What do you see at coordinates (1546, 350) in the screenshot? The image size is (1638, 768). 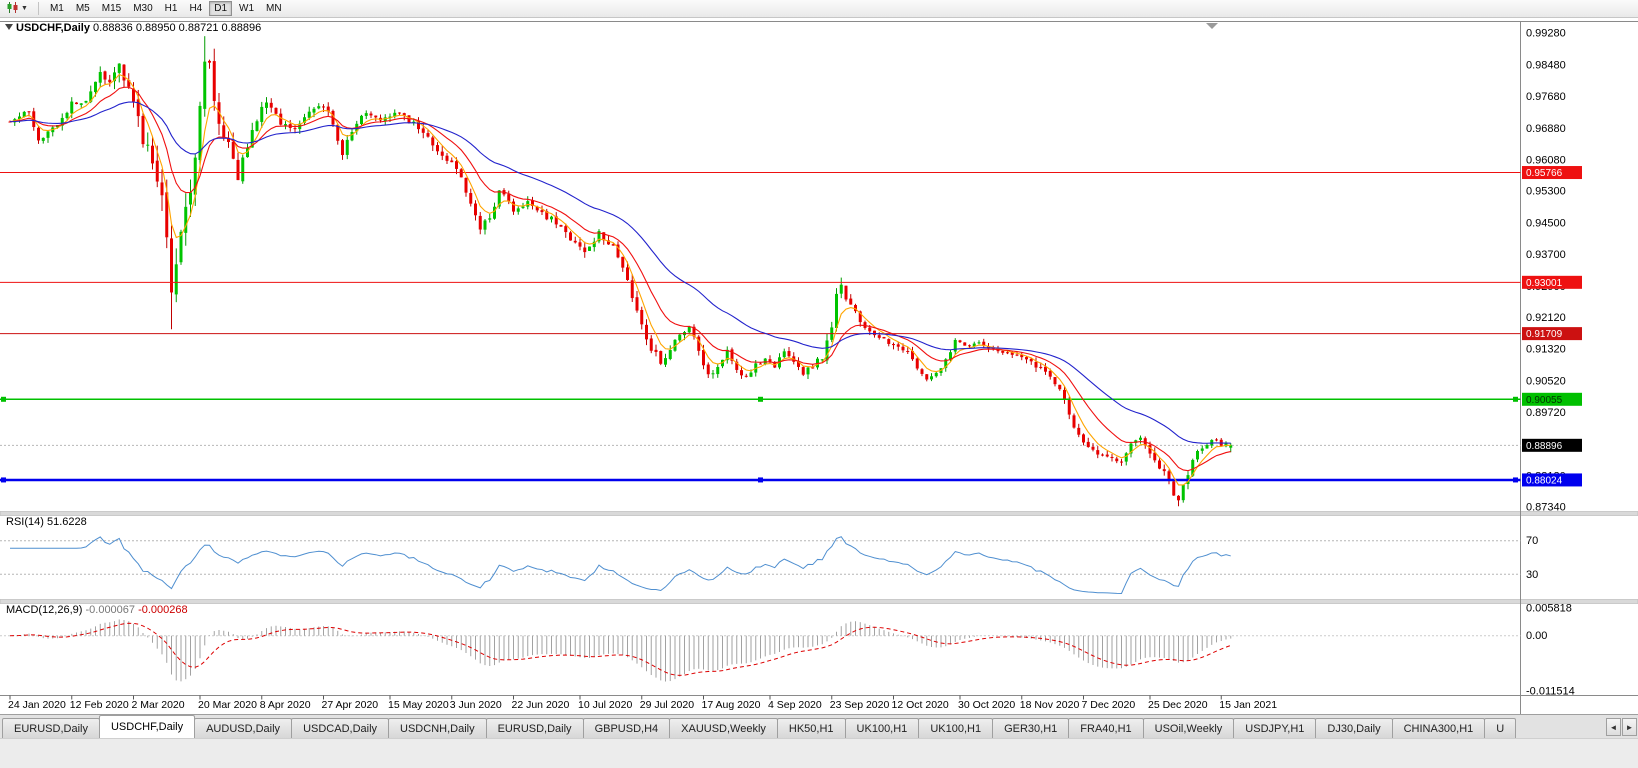 I see `price-axis-label: 0.91320` at bounding box center [1546, 350].